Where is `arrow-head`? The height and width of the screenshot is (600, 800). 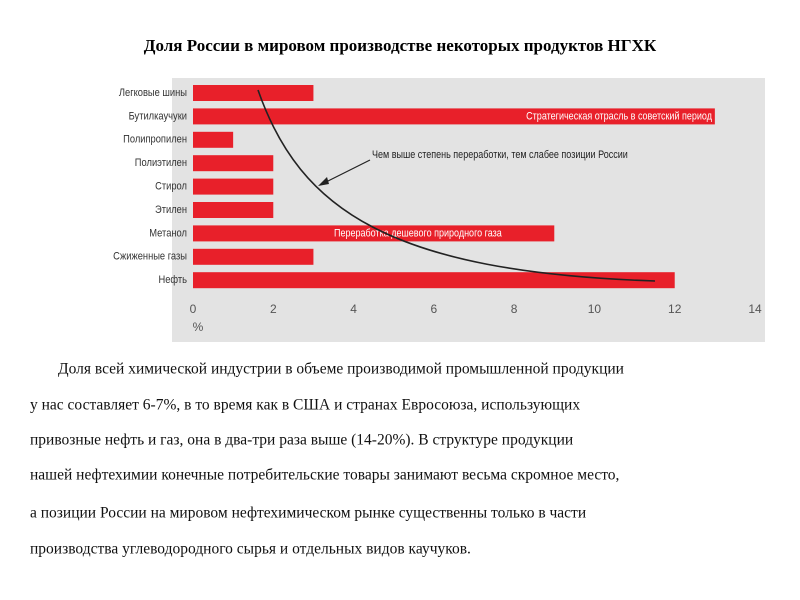 arrow-head is located at coordinates (323, 181).